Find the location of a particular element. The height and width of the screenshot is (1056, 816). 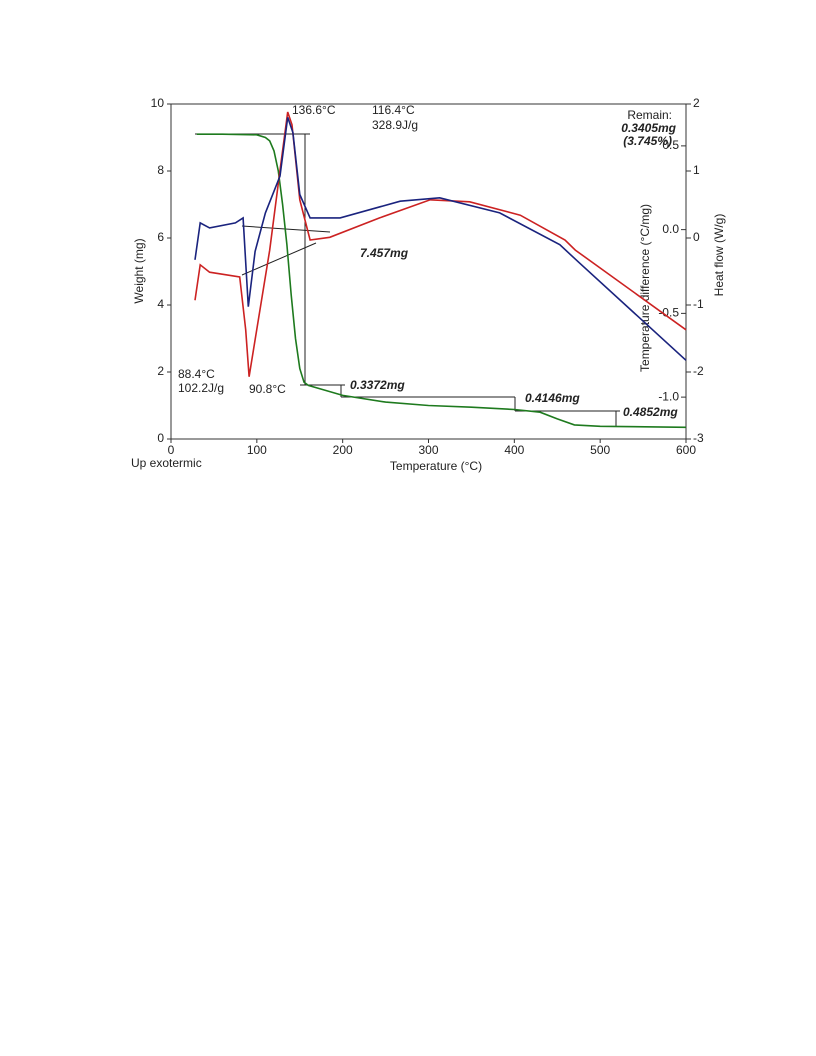

x-tick-label: 500 is located at coordinates (600, 450).